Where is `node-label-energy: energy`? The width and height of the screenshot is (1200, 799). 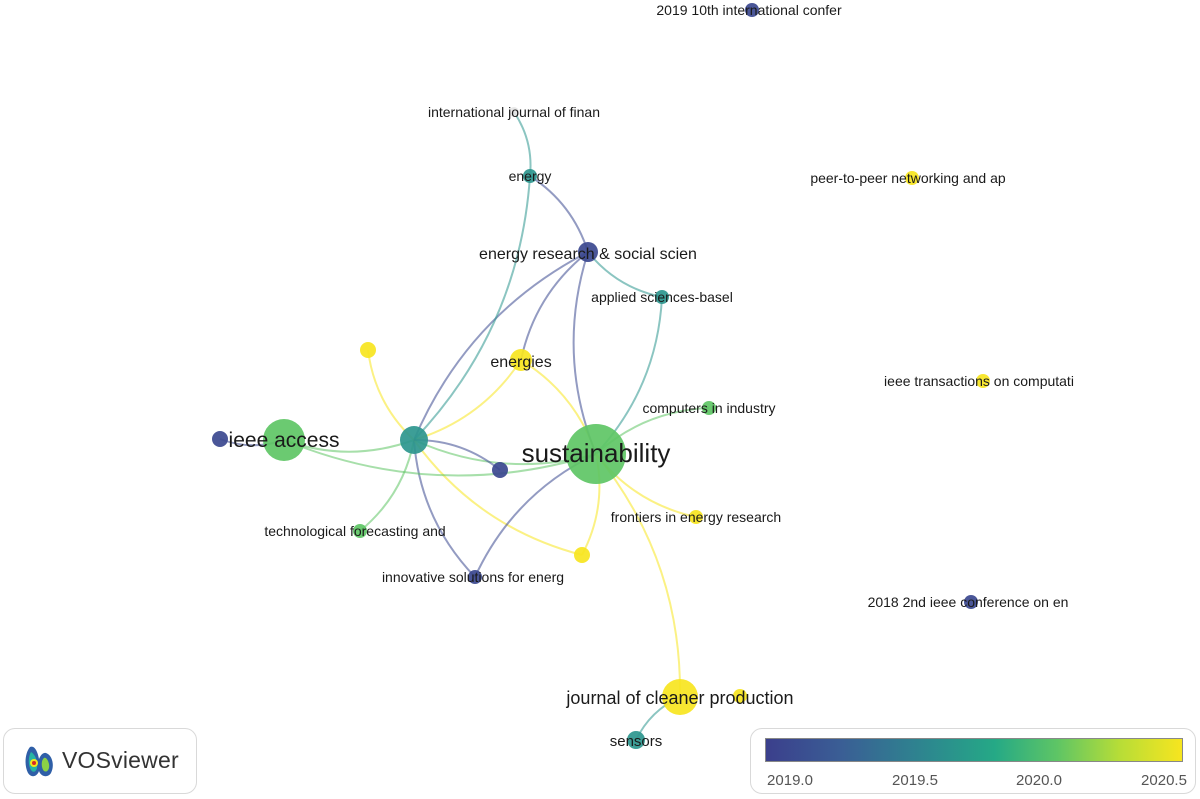 node-label-energy: energy is located at coordinates (530, 176).